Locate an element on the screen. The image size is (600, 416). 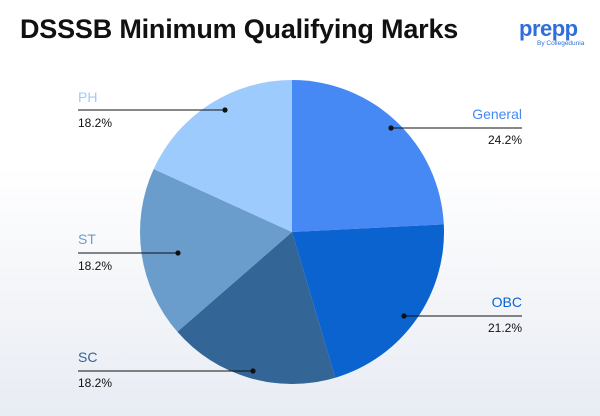
slice-value-ph: 18.2% is located at coordinates (95, 123).